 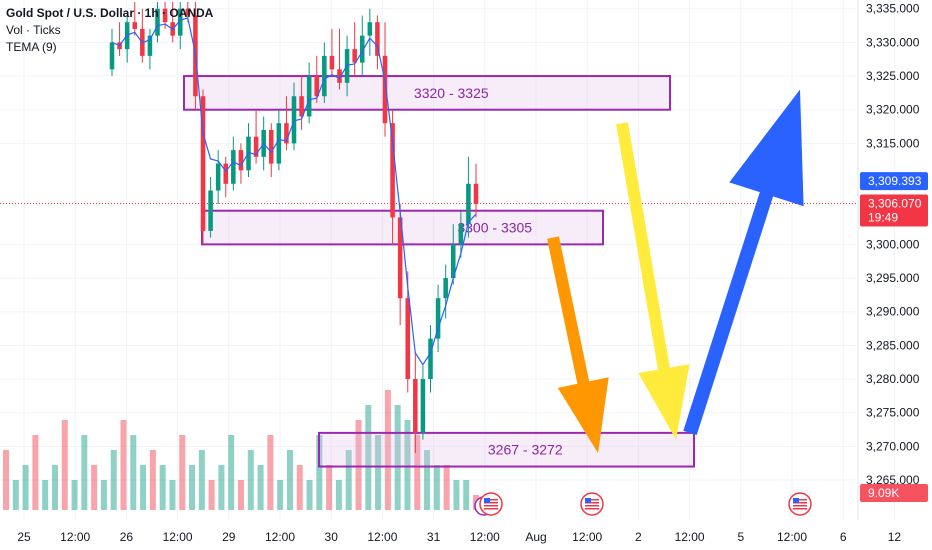 What do you see at coordinates (494, 228) in the screenshot?
I see `zone-label: 3300 - 3305` at bounding box center [494, 228].